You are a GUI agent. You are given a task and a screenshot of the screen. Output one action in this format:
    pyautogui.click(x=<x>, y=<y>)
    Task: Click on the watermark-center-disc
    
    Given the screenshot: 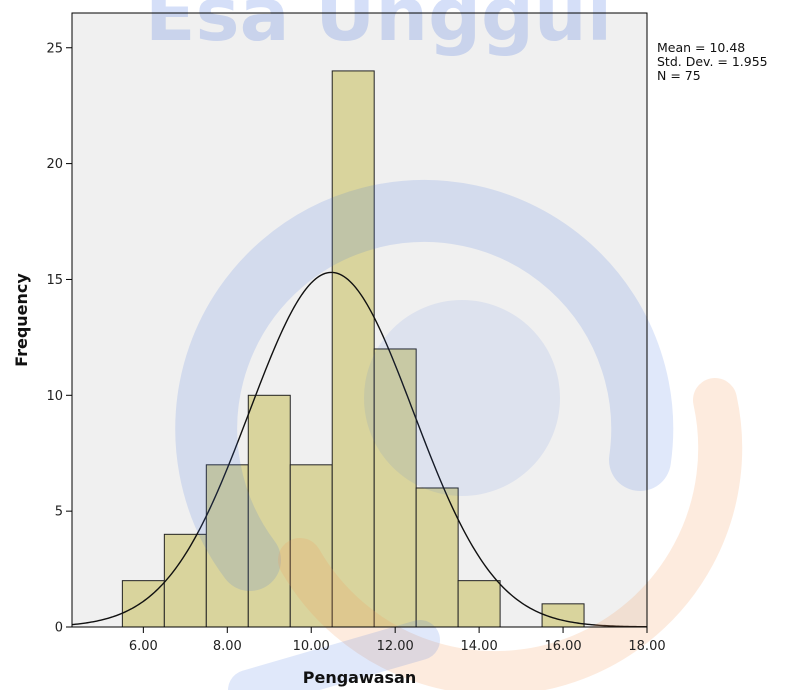 What is the action you would take?
    pyautogui.click(x=462, y=398)
    